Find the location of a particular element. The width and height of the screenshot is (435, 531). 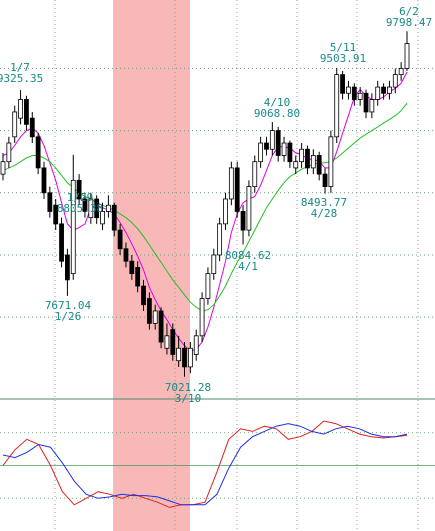

annotation-price: 8493.77 is located at coordinates (324, 202).